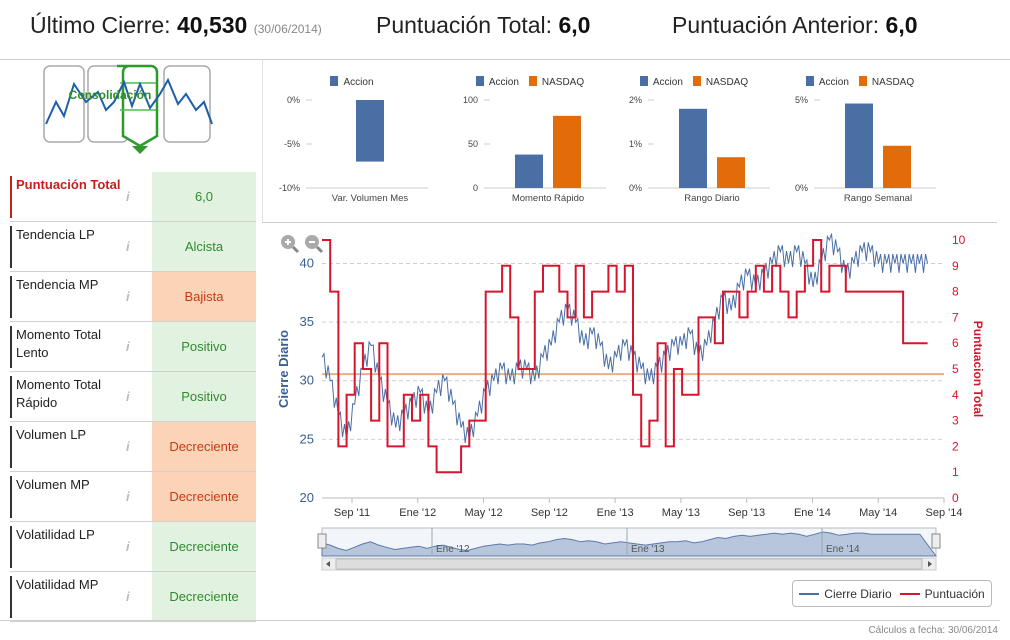 The height and width of the screenshot is (640, 1010). Describe the element at coordinates (648, 549) in the screenshot. I see `navigator-tick-label: Ene '13` at that location.